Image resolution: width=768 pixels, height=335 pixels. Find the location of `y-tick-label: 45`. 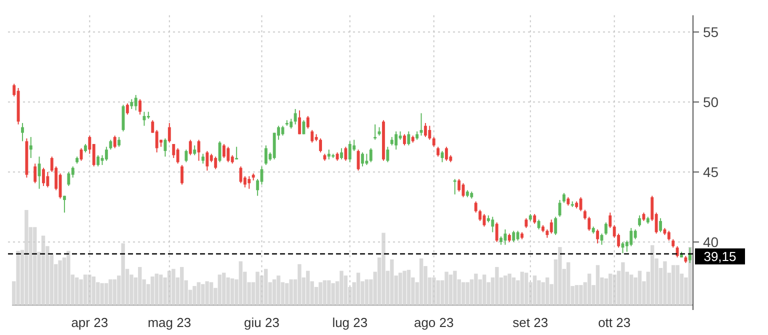

y-tick-label: 45 is located at coordinates (711, 172).